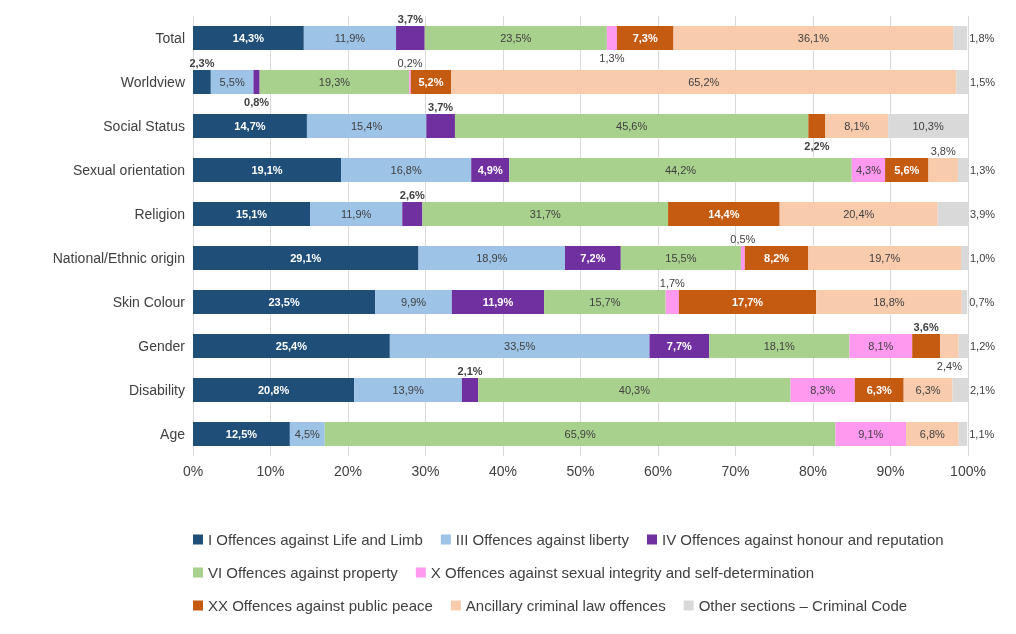 The width and height of the screenshot is (1016, 634). I want to click on y-tick-label: Skin Colour, so click(149, 302).